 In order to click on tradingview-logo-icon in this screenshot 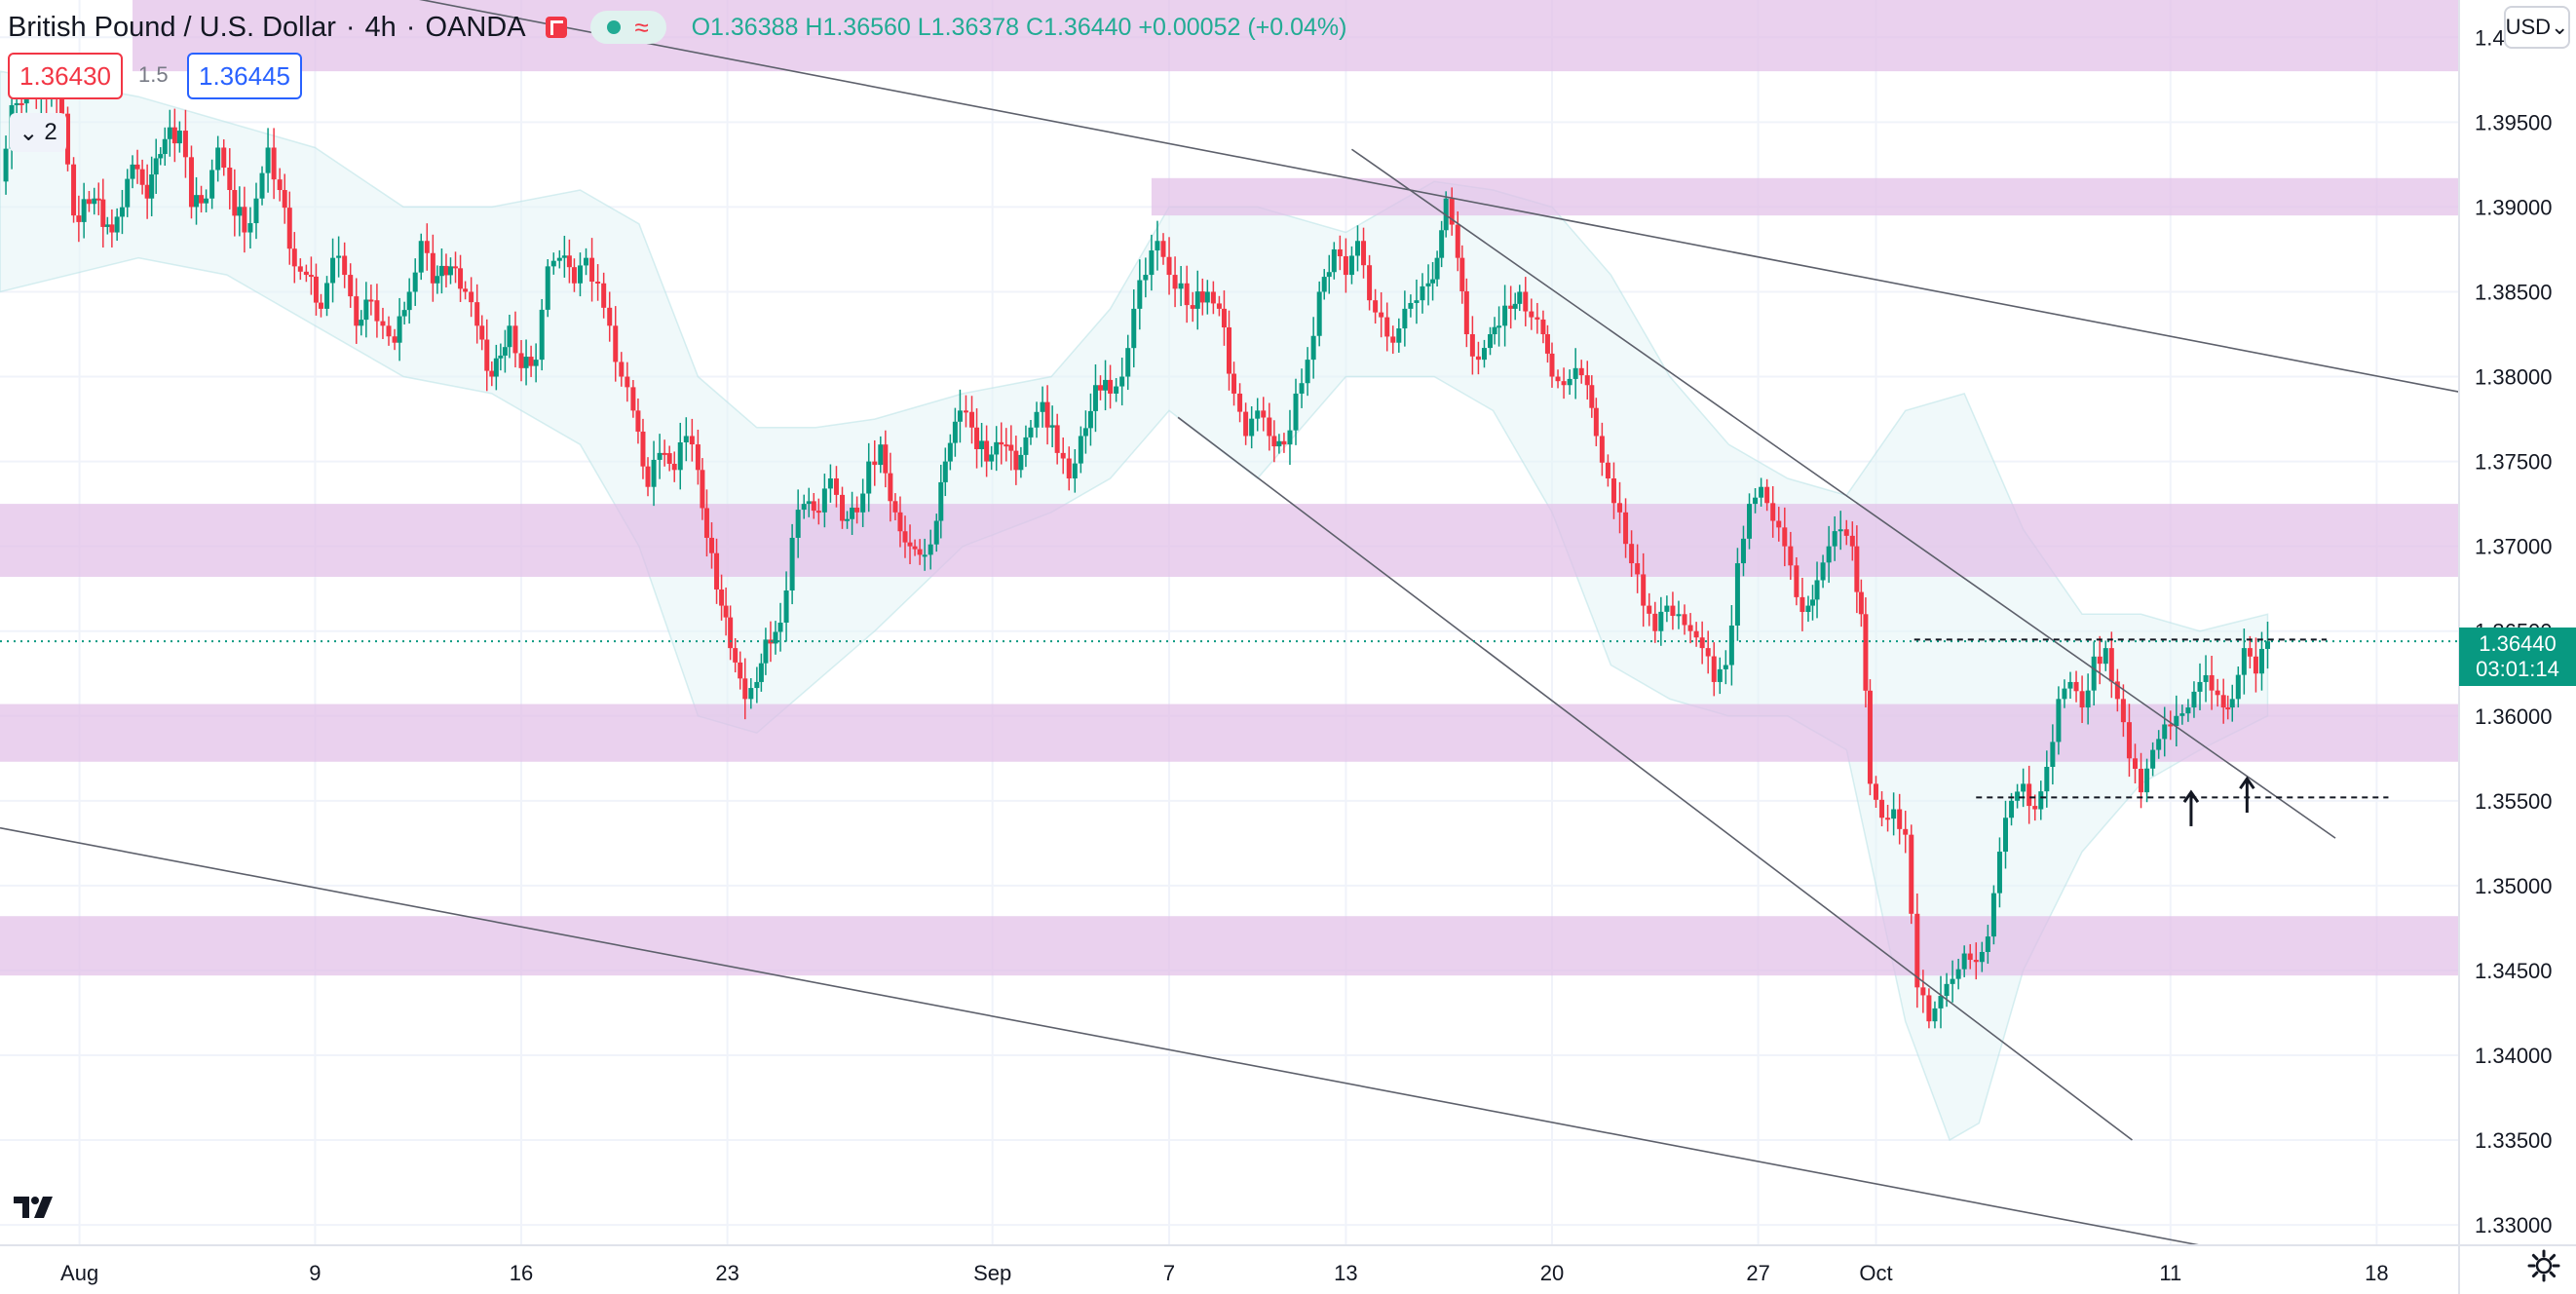, I will do `click(35, 1208)`.